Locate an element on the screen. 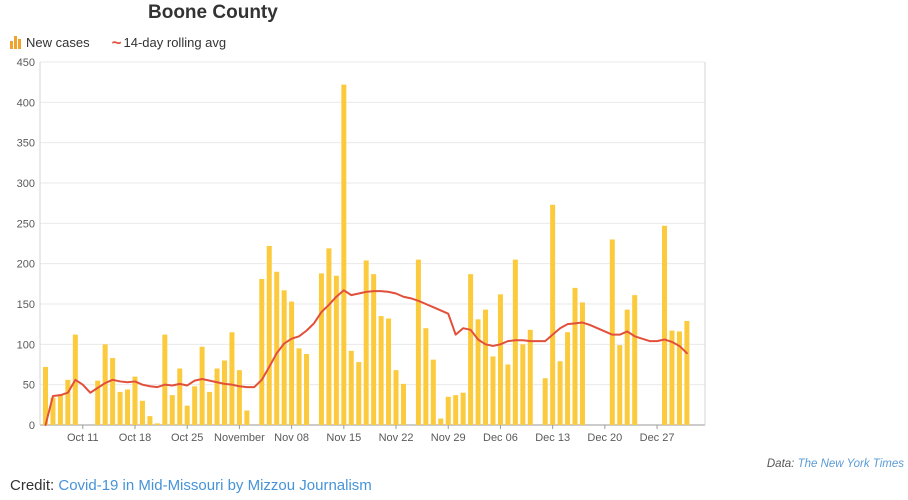 The width and height of the screenshot is (908, 500). x-axis-label: Dec 13 is located at coordinates (552, 438).